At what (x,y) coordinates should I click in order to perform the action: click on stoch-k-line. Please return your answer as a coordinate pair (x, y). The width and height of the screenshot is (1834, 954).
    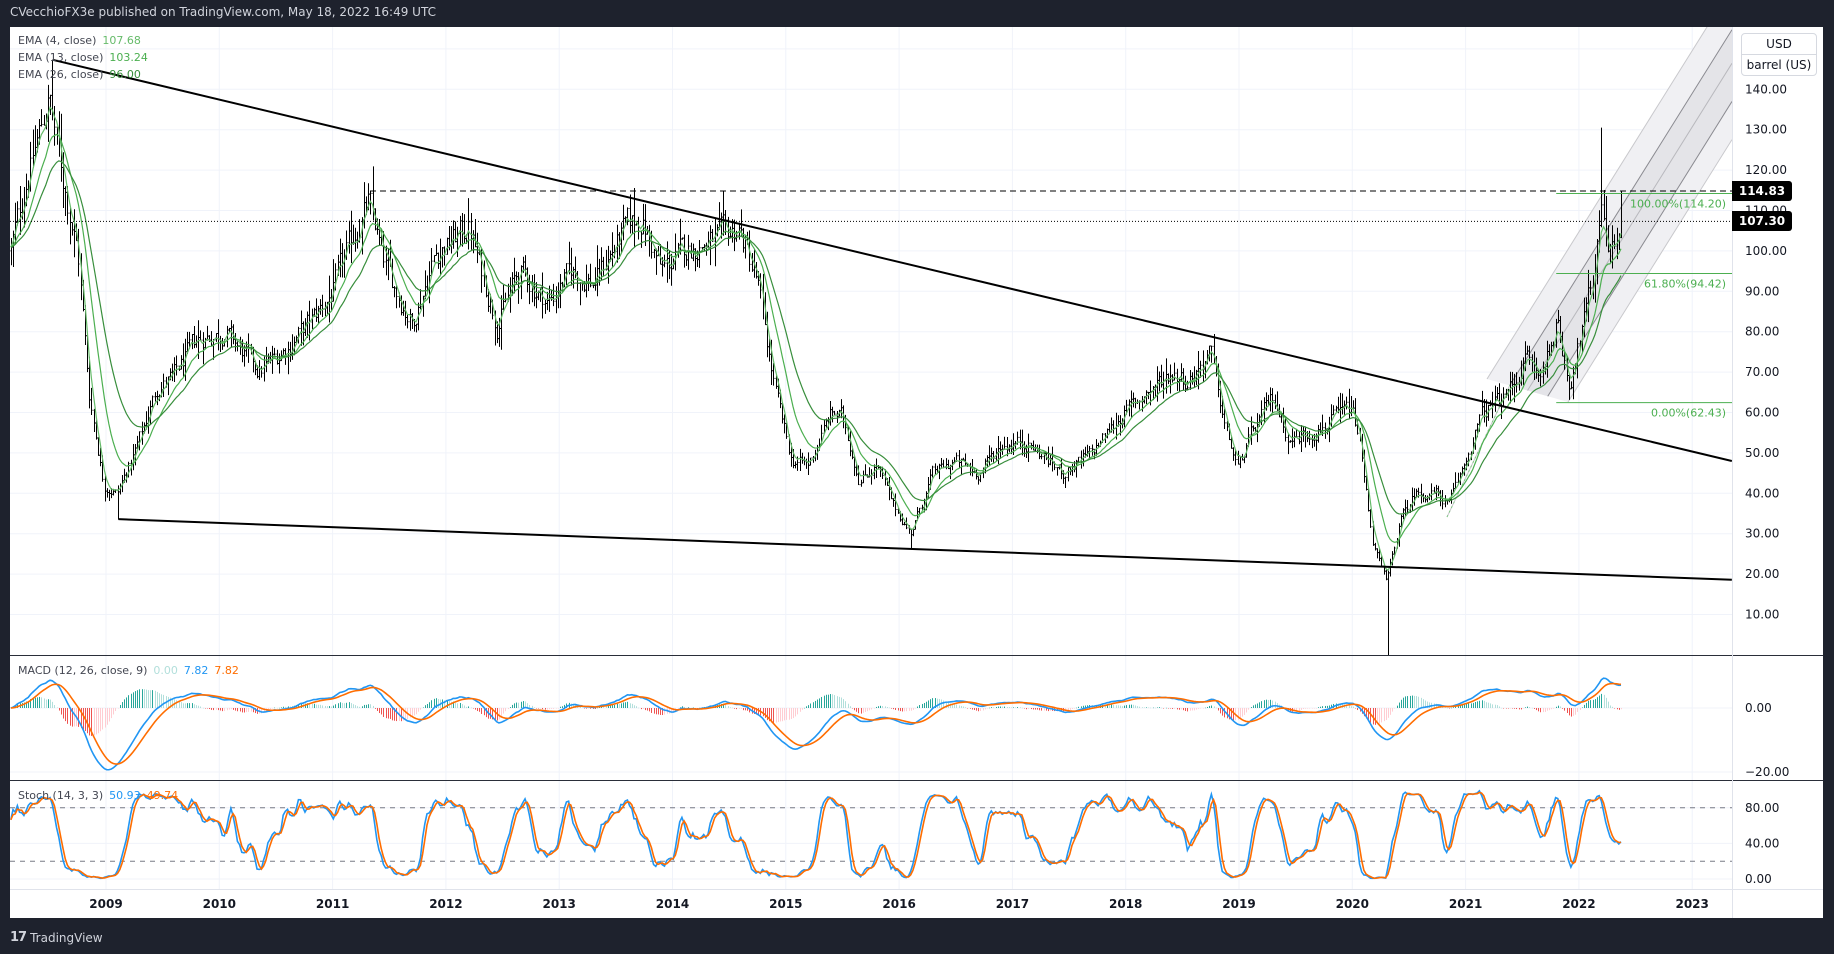
    Looking at the image, I should click on (816, 834).